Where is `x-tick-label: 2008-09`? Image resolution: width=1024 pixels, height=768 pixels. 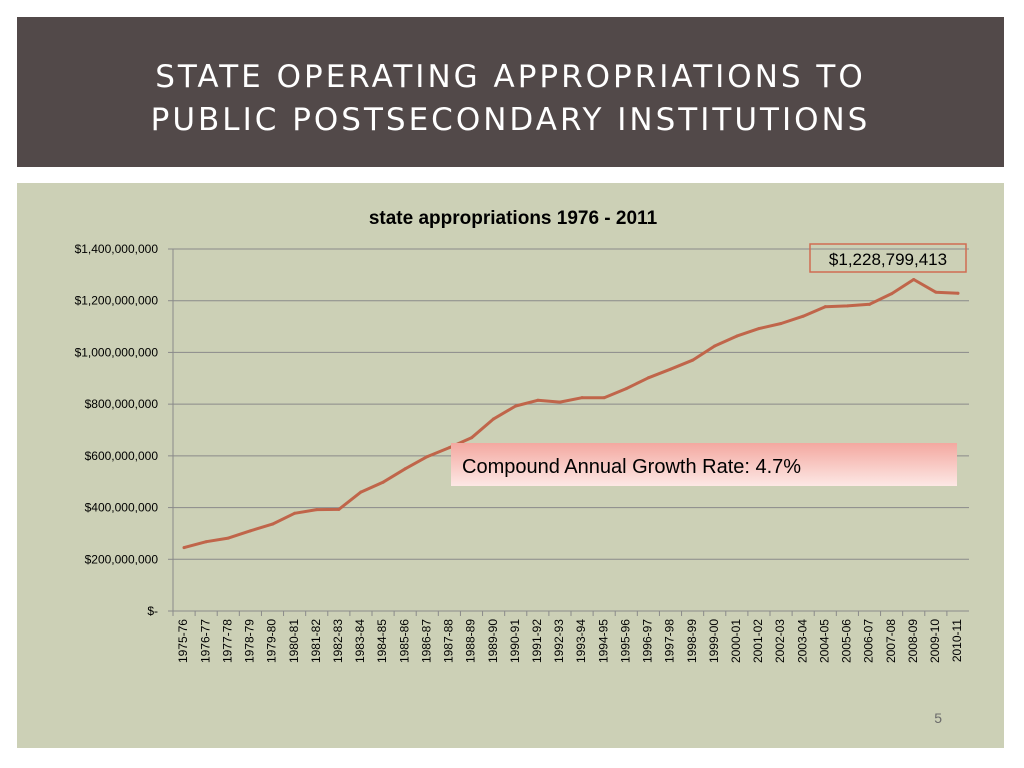
x-tick-label: 2008-09 is located at coordinates (913, 641).